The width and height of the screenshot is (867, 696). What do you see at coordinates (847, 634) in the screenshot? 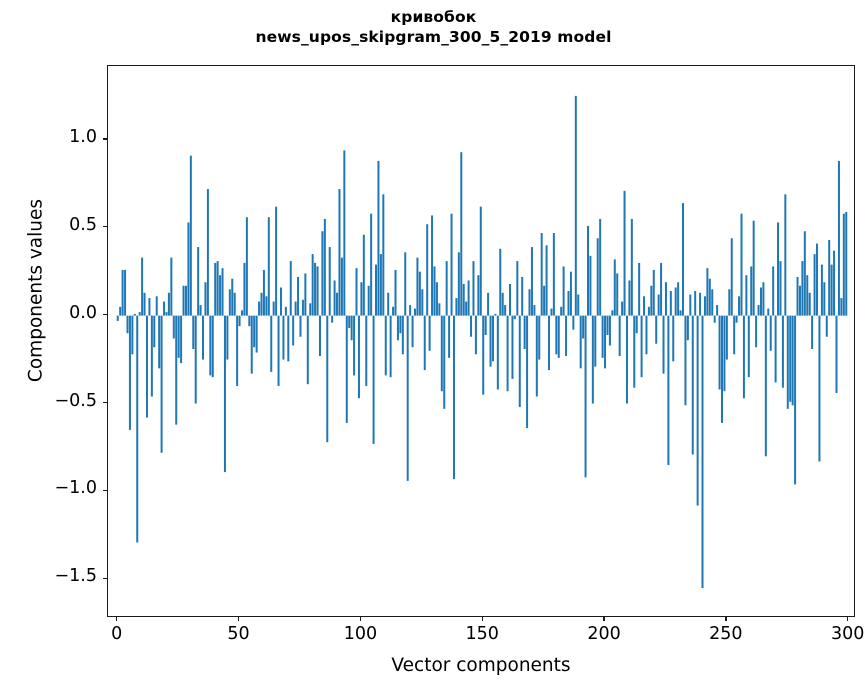
I see `x-tick-label: 300` at bounding box center [847, 634].